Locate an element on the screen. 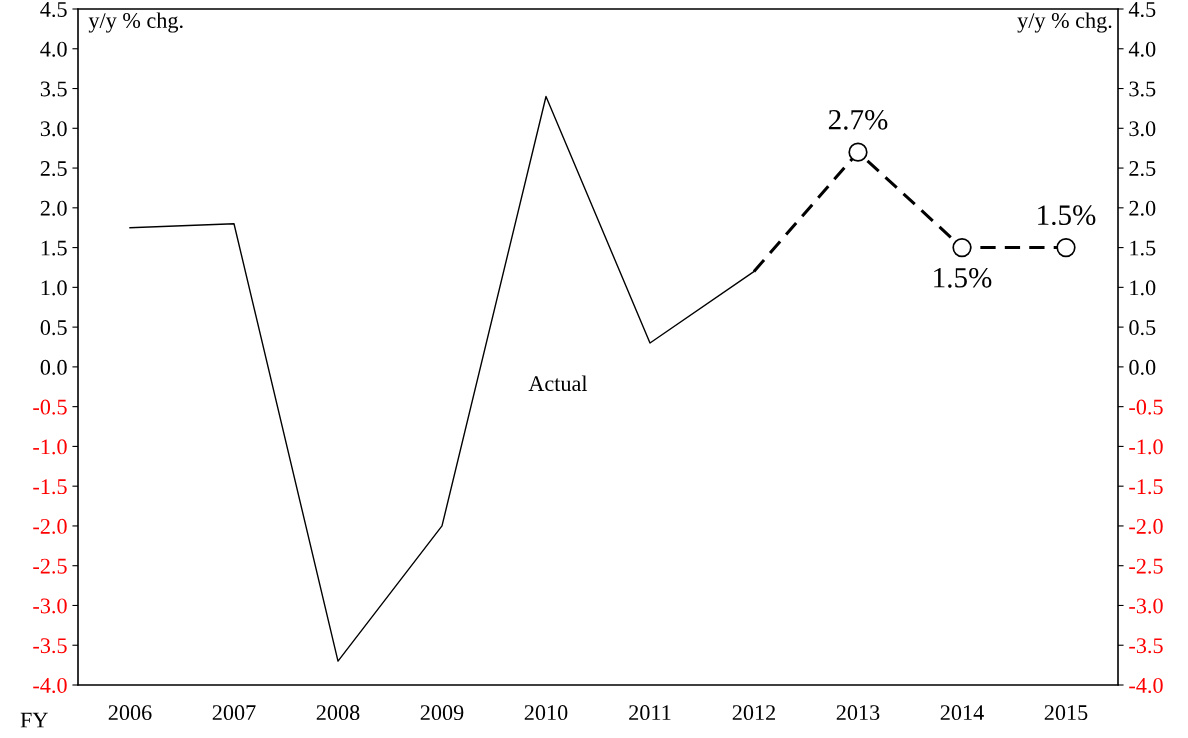 This screenshot has width=1188, height=738. y-tick-label: -0.5 is located at coordinates (50, 407).